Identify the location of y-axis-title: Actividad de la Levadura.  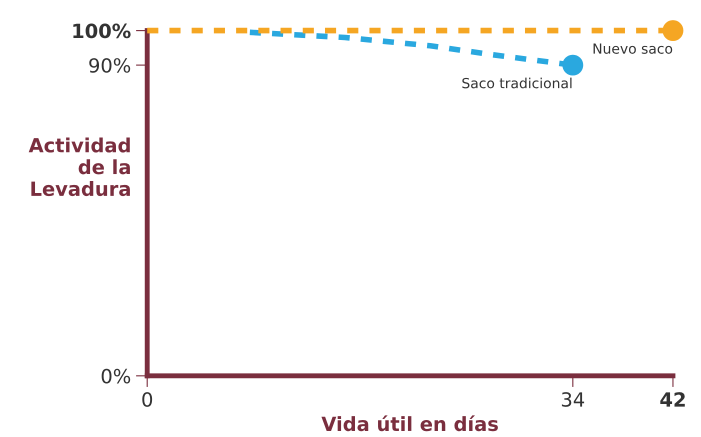
(79, 167).